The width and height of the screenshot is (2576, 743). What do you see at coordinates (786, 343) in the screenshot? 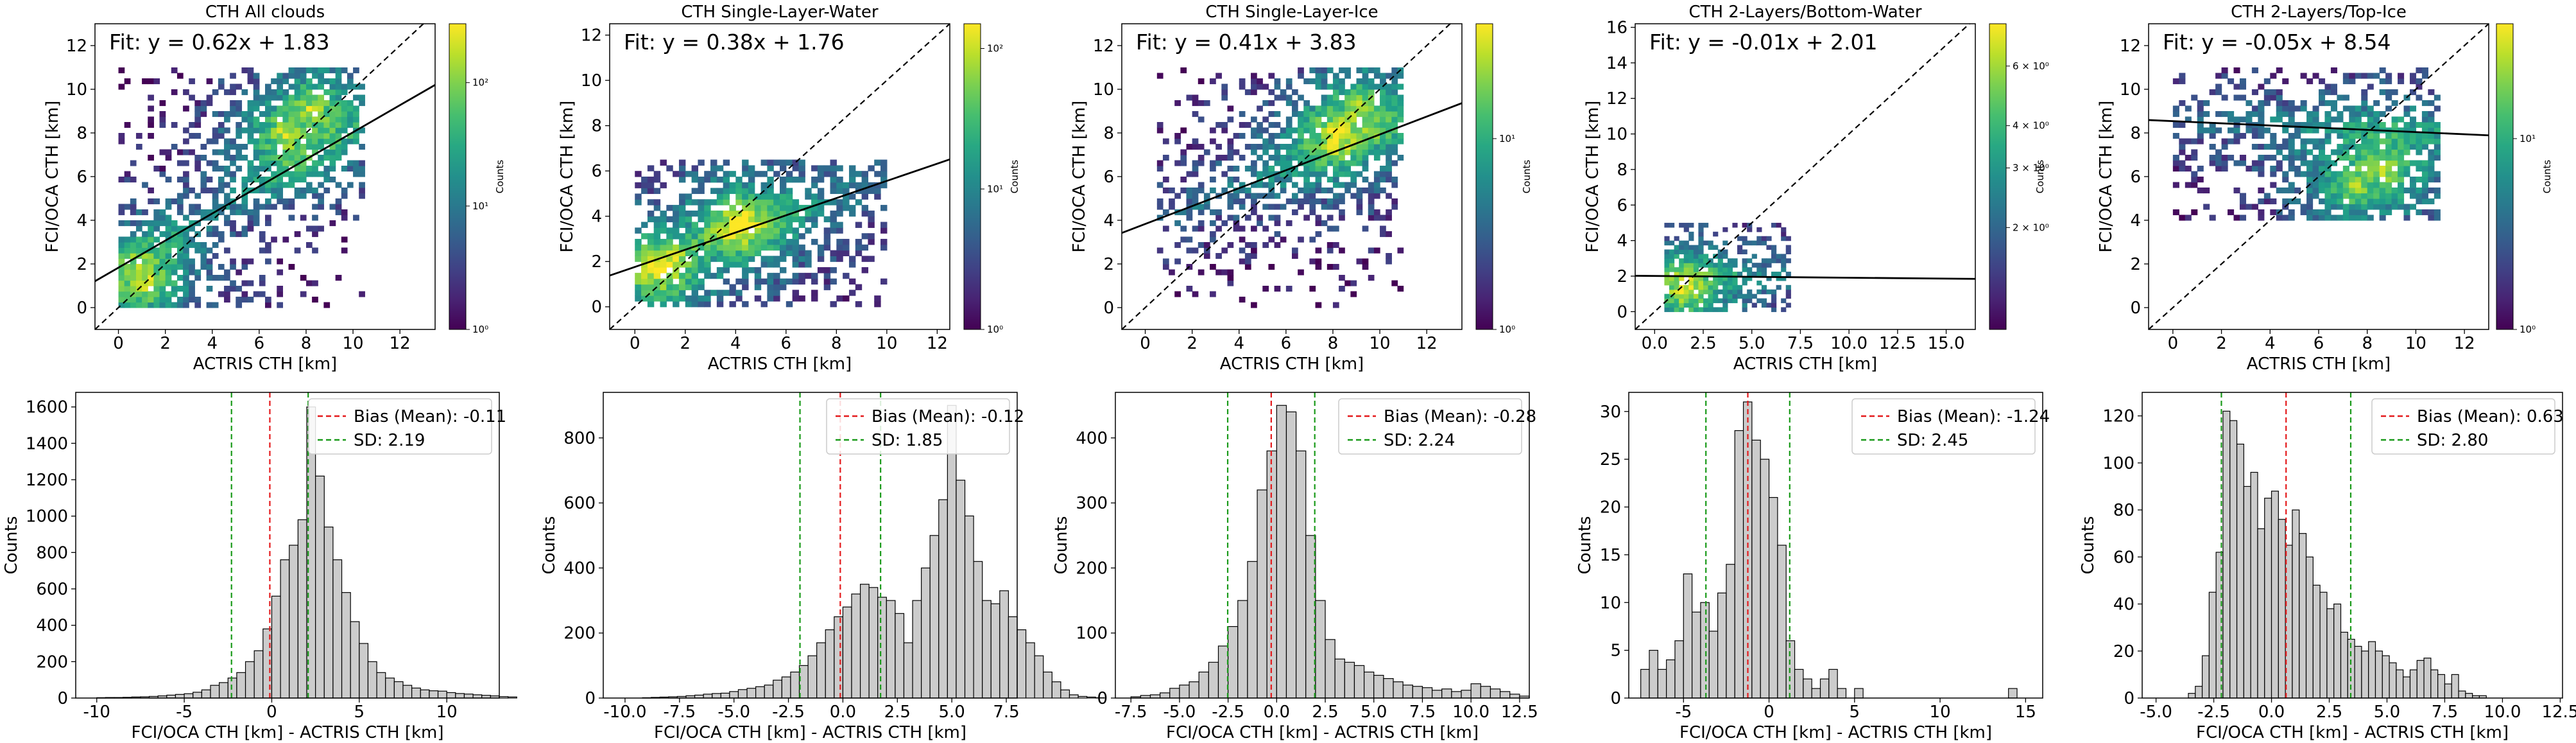
I see `x-tick-label: 6` at bounding box center [786, 343].